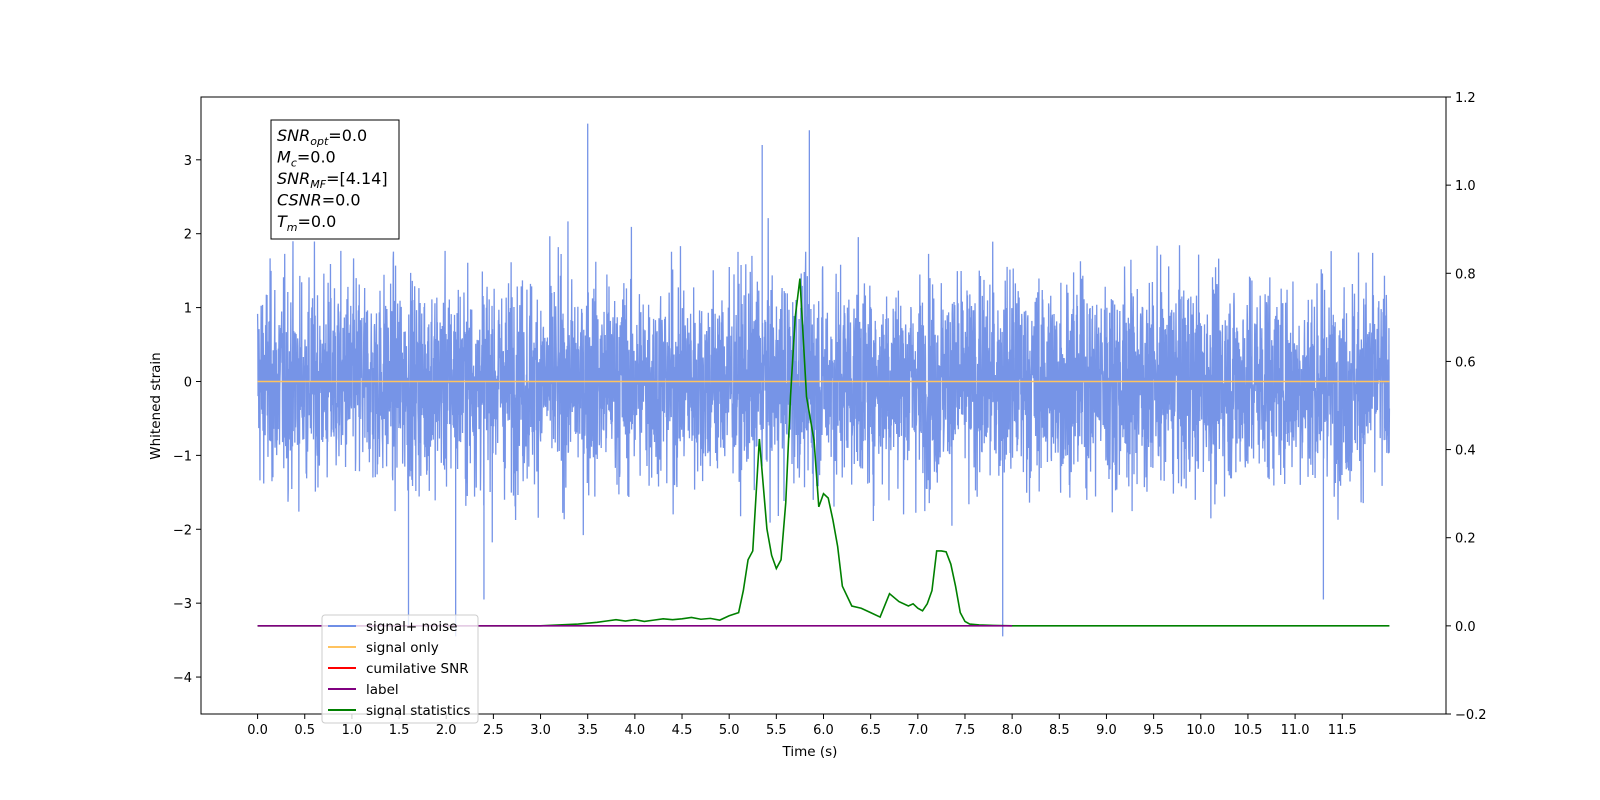 The height and width of the screenshot is (800, 1600). Describe the element at coordinates (1012, 730) in the screenshot. I see `x-tick-label: 8.0` at that location.